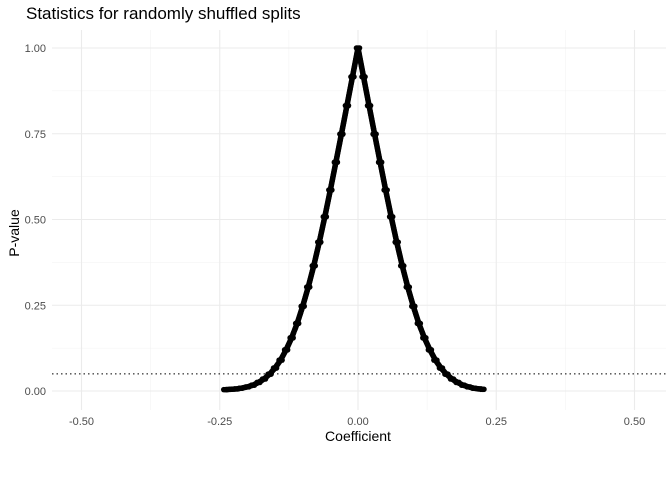 This screenshot has width=672, height=480. Describe the element at coordinates (81, 422) in the screenshot. I see `x-tick-label: -0.50` at that location.